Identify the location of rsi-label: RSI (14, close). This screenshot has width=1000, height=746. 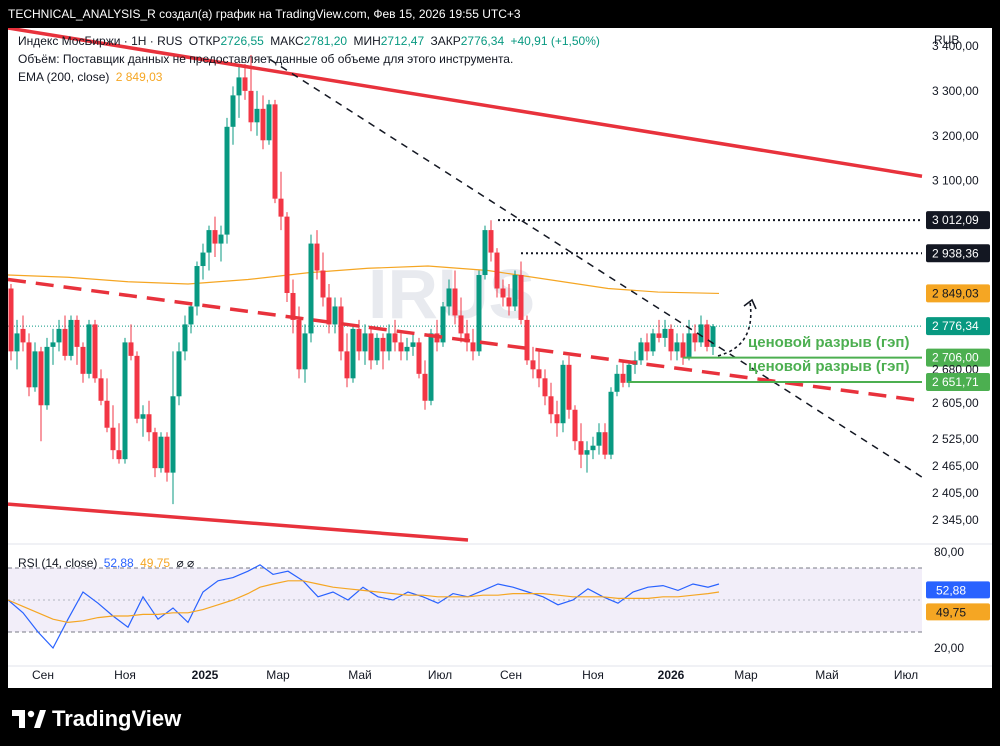
(58, 563).